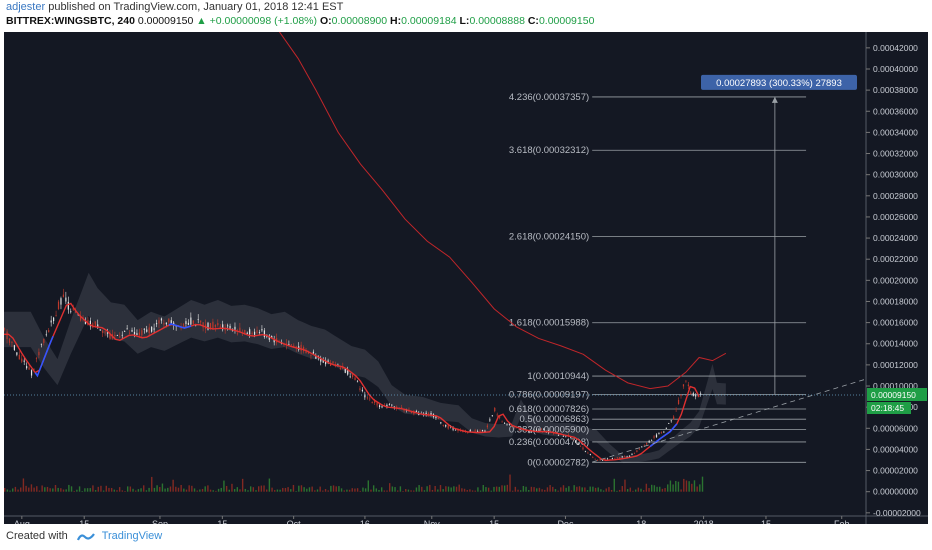 The image size is (932, 550). What do you see at coordinates (895, 428) in the screenshot?
I see `y-tick-label: 0.00006000` at bounding box center [895, 428].